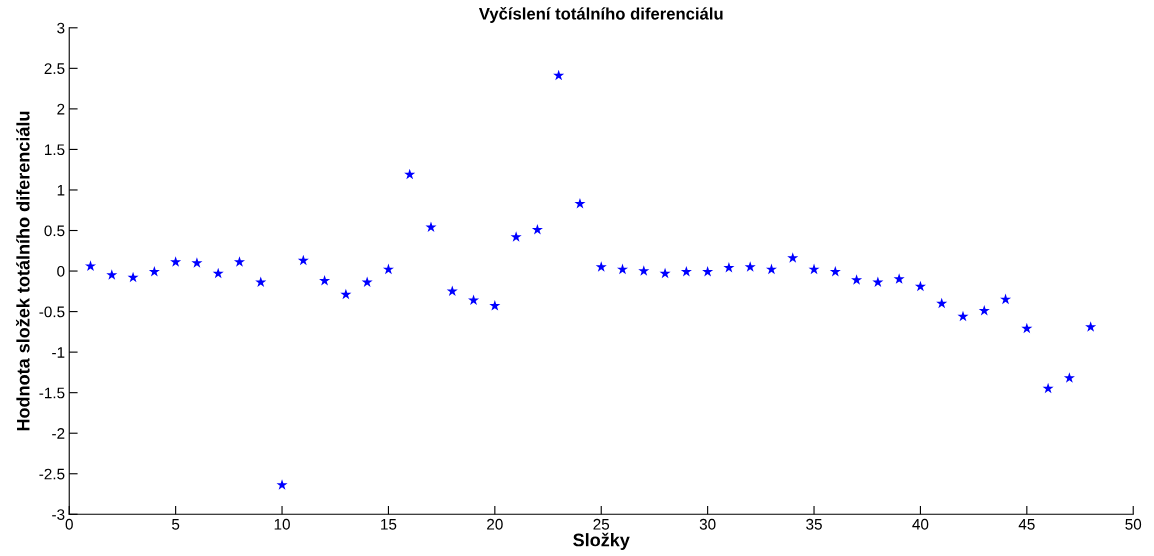 Image resolution: width=1154 pixels, height=556 pixels. Describe the element at coordinates (54, 231) in the screenshot. I see `y-tick-label: 0.5` at that location.